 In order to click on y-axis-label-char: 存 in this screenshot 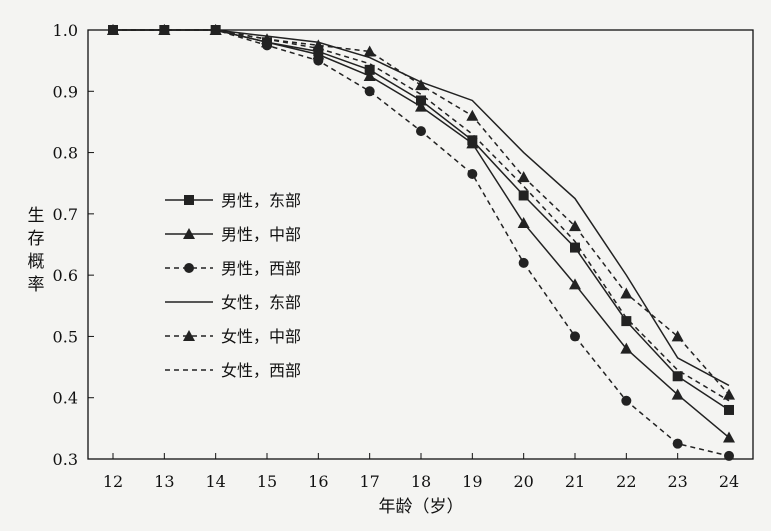, I will do `click(36, 239)`.